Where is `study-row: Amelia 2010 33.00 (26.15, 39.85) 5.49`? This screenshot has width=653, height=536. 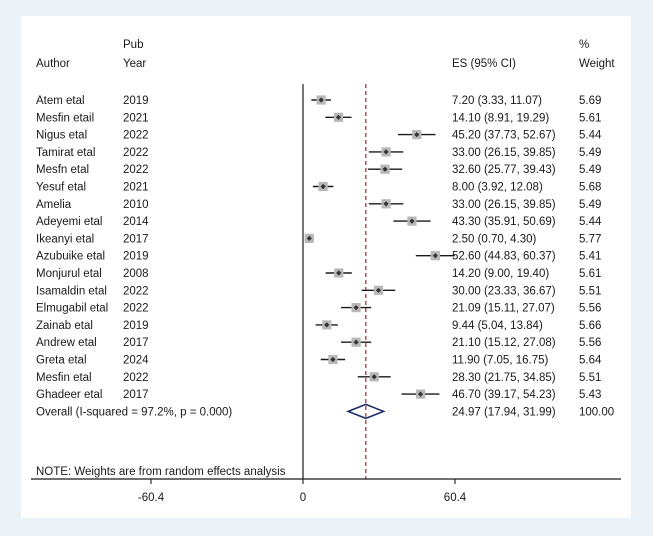
study-row: Amelia 2010 33.00 (26.15, 39.85) 5.49 is located at coordinates (318, 205).